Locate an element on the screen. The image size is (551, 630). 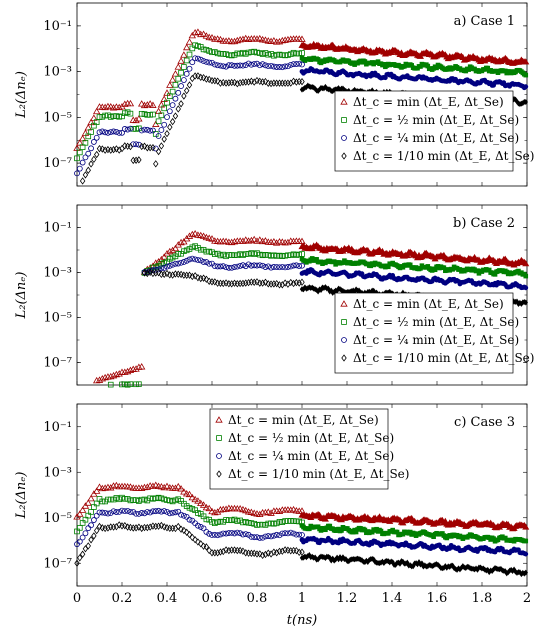
panel-title: b) Case 2 is located at coordinates (484, 223).